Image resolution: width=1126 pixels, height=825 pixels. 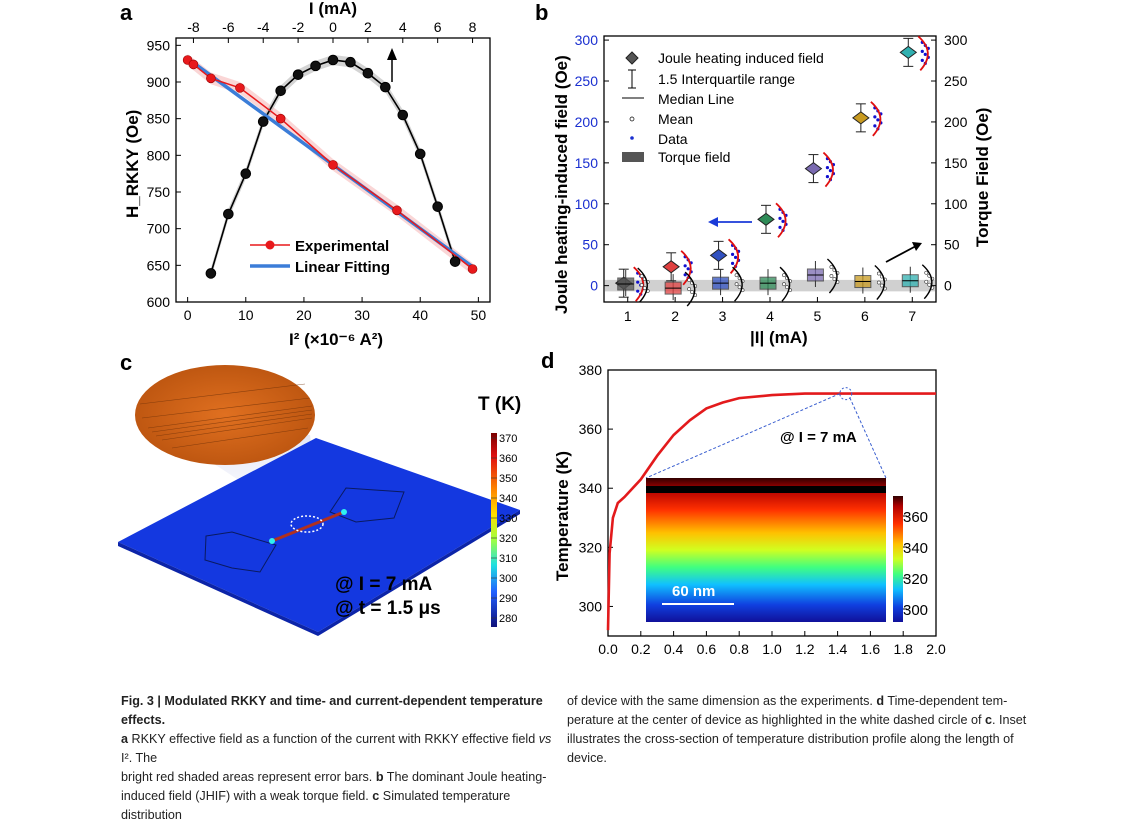 What do you see at coordinates (591, 370) in the screenshot?
I see `y-tick-label: 380` at bounding box center [591, 370].